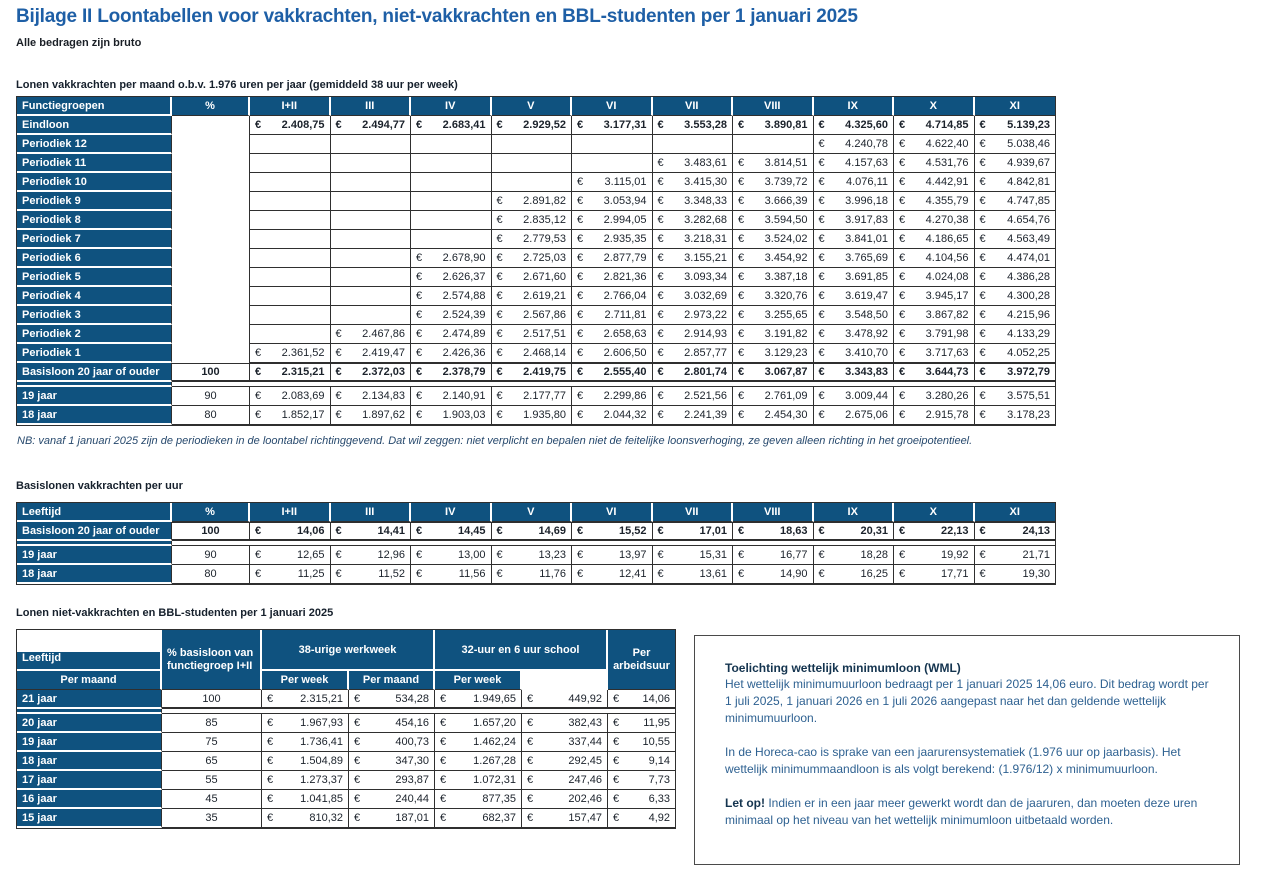 This screenshot has height=871, width=1266. What do you see at coordinates (471, 531) in the screenshot?
I see `amount: 14,45` at bounding box center [471, 531].